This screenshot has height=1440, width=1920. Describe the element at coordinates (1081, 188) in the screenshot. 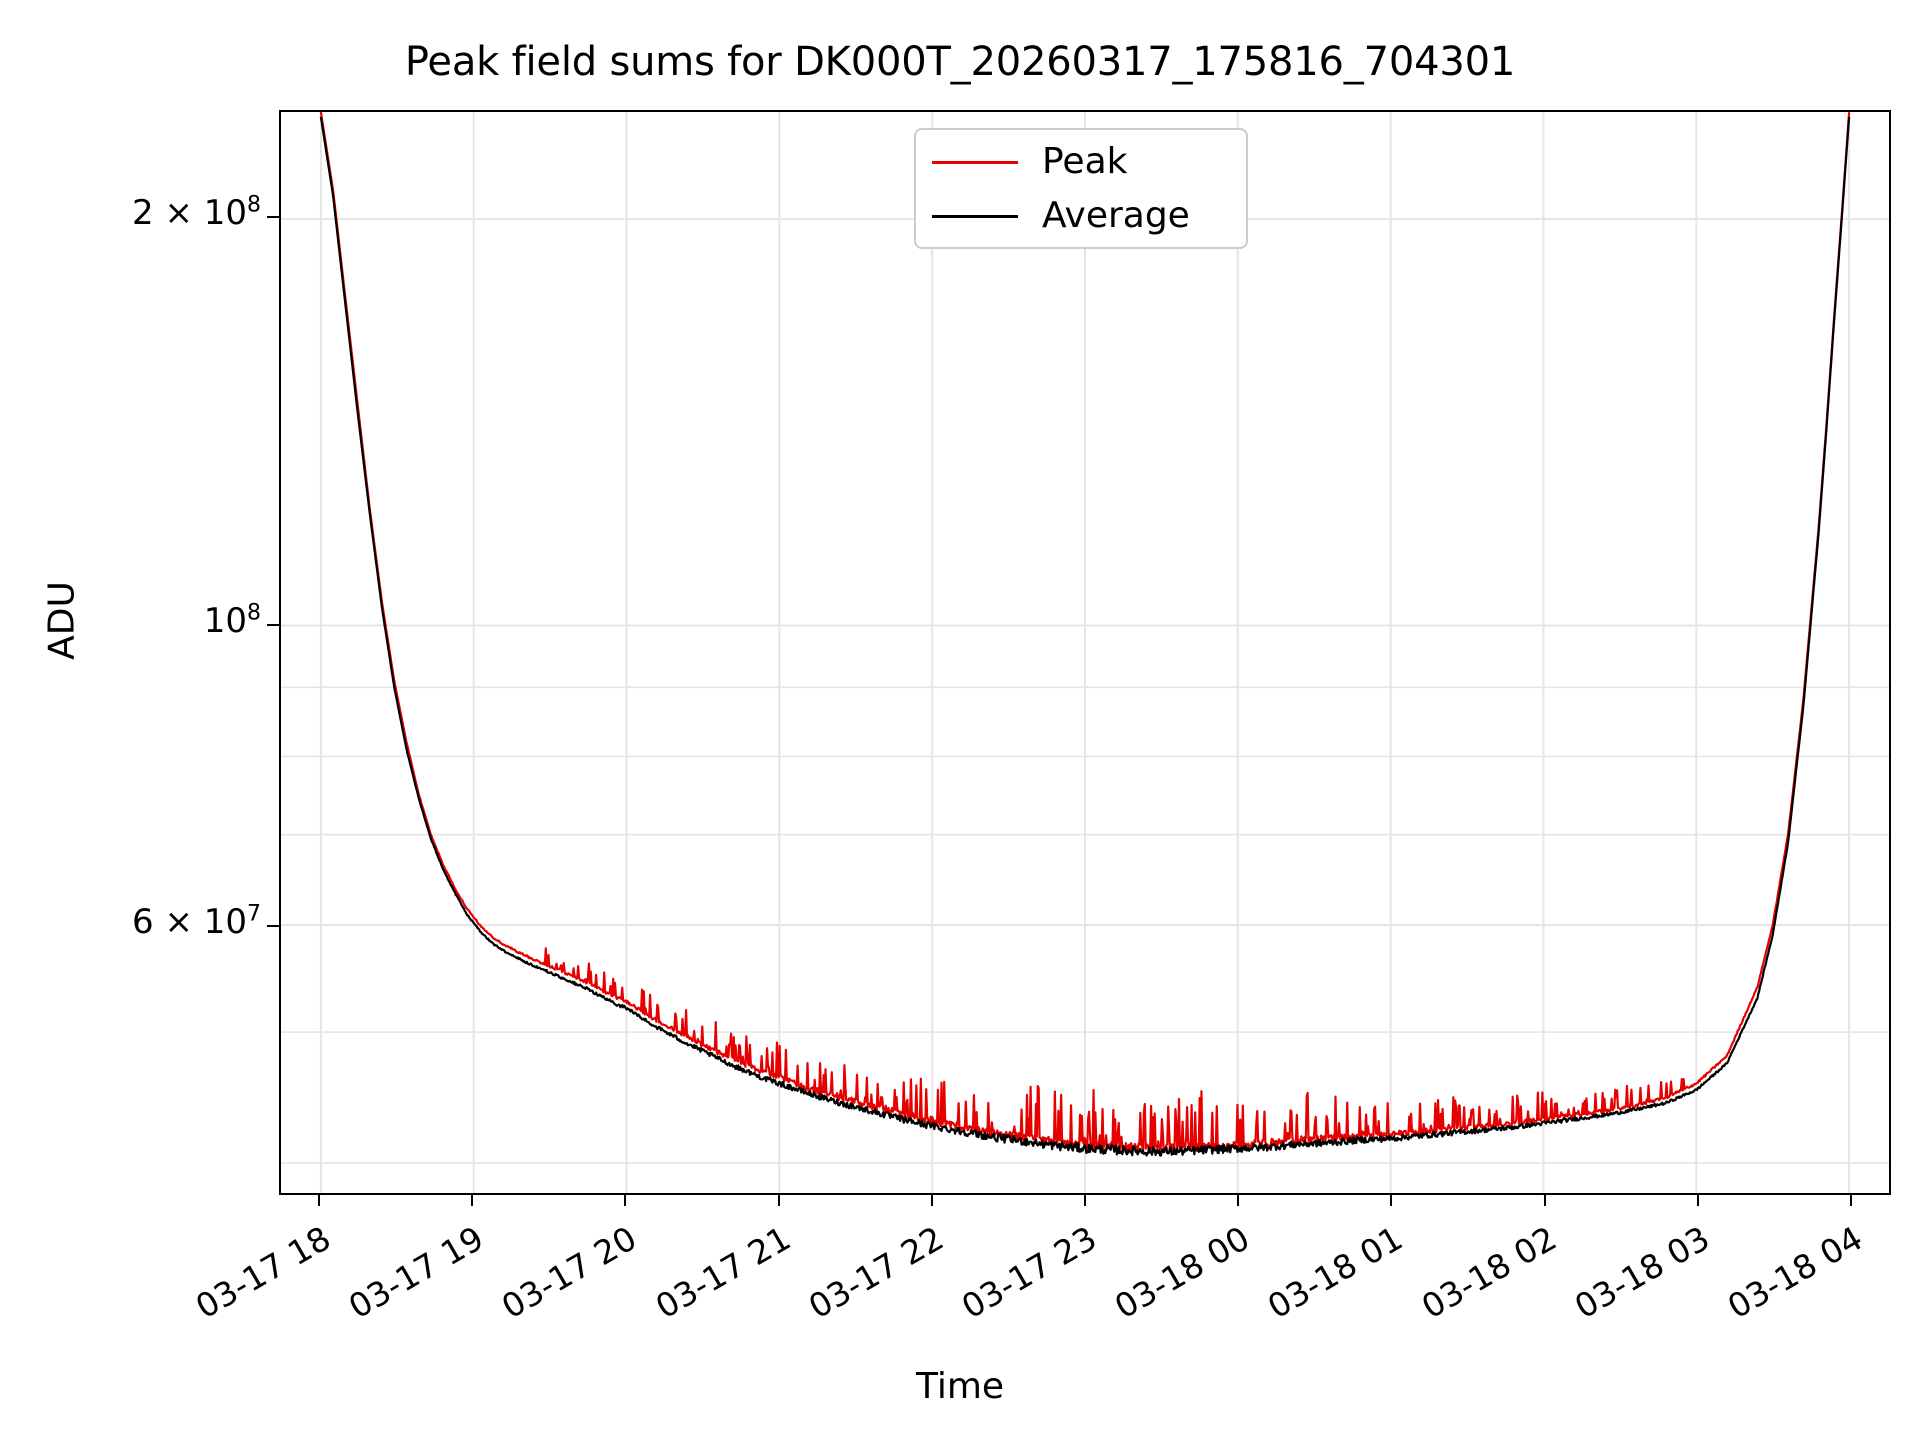

I see `chart-legend: Peak Average` at that location.